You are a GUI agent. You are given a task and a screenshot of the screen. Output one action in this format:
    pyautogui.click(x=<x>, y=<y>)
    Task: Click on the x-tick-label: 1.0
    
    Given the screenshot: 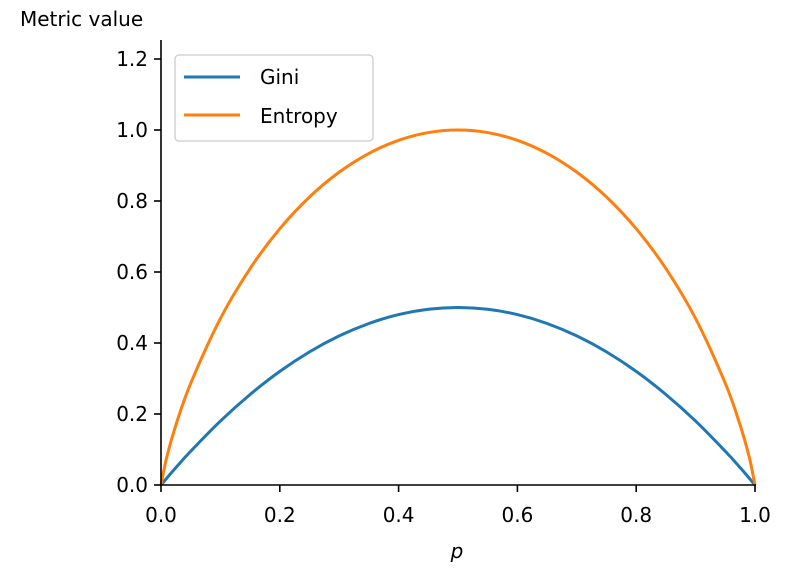 What is the action you would take?
    pyautogui.click(x=755, y=515)
    